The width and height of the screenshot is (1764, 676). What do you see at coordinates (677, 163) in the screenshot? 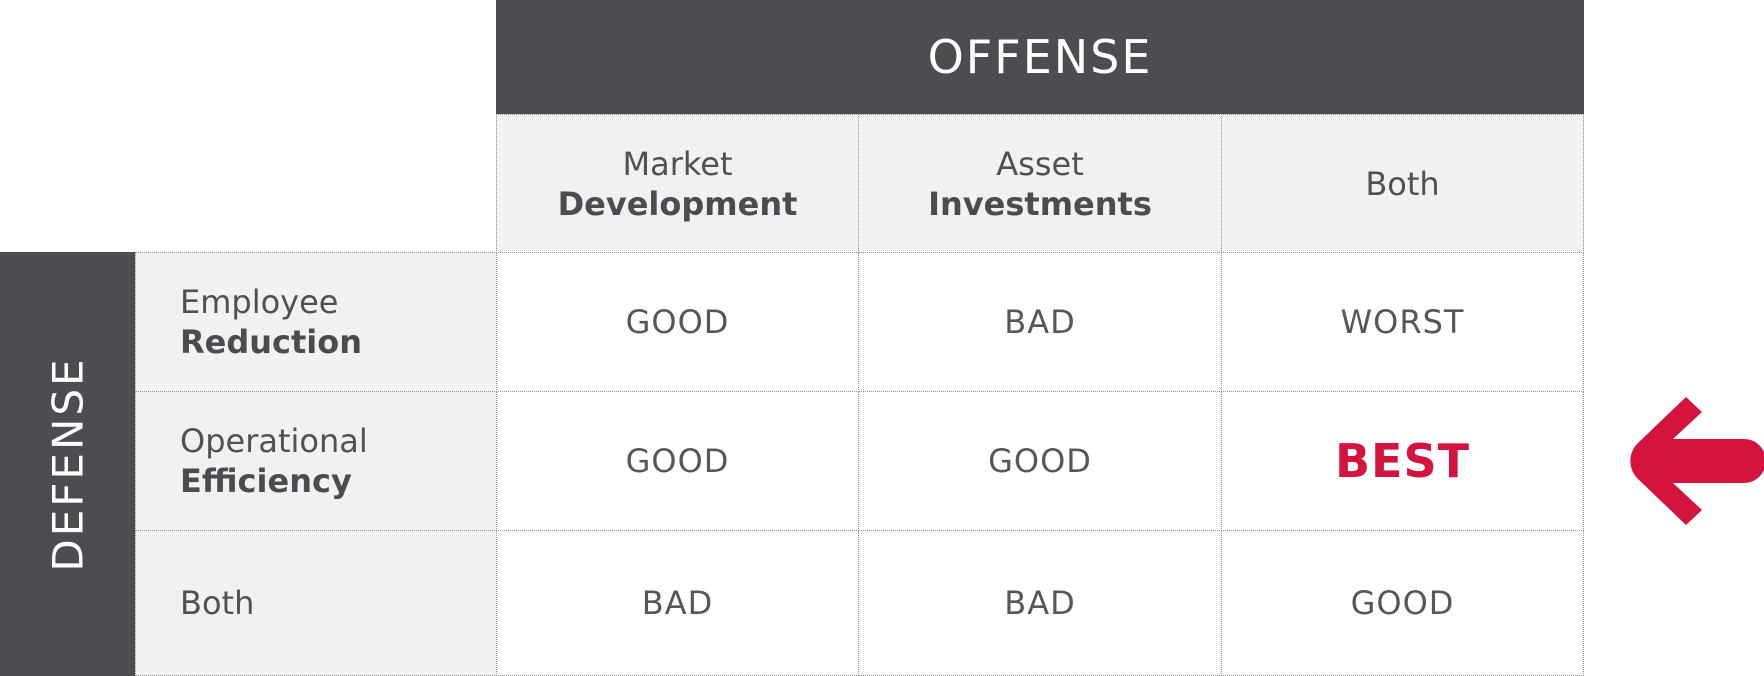
I see `column-header-line1: Market` at bounding box center [677, 163].